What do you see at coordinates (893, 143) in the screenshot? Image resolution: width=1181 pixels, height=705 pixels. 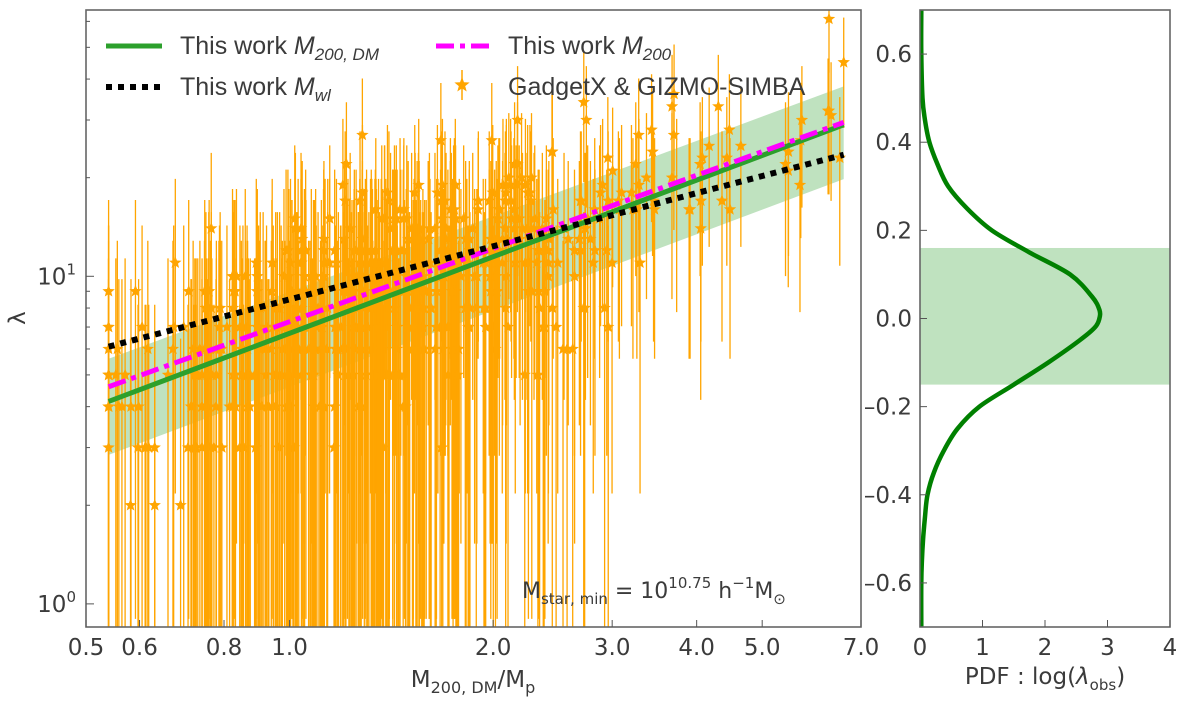 I see `side-y-tick-label: 0.4` at bounding box center [893, 143].